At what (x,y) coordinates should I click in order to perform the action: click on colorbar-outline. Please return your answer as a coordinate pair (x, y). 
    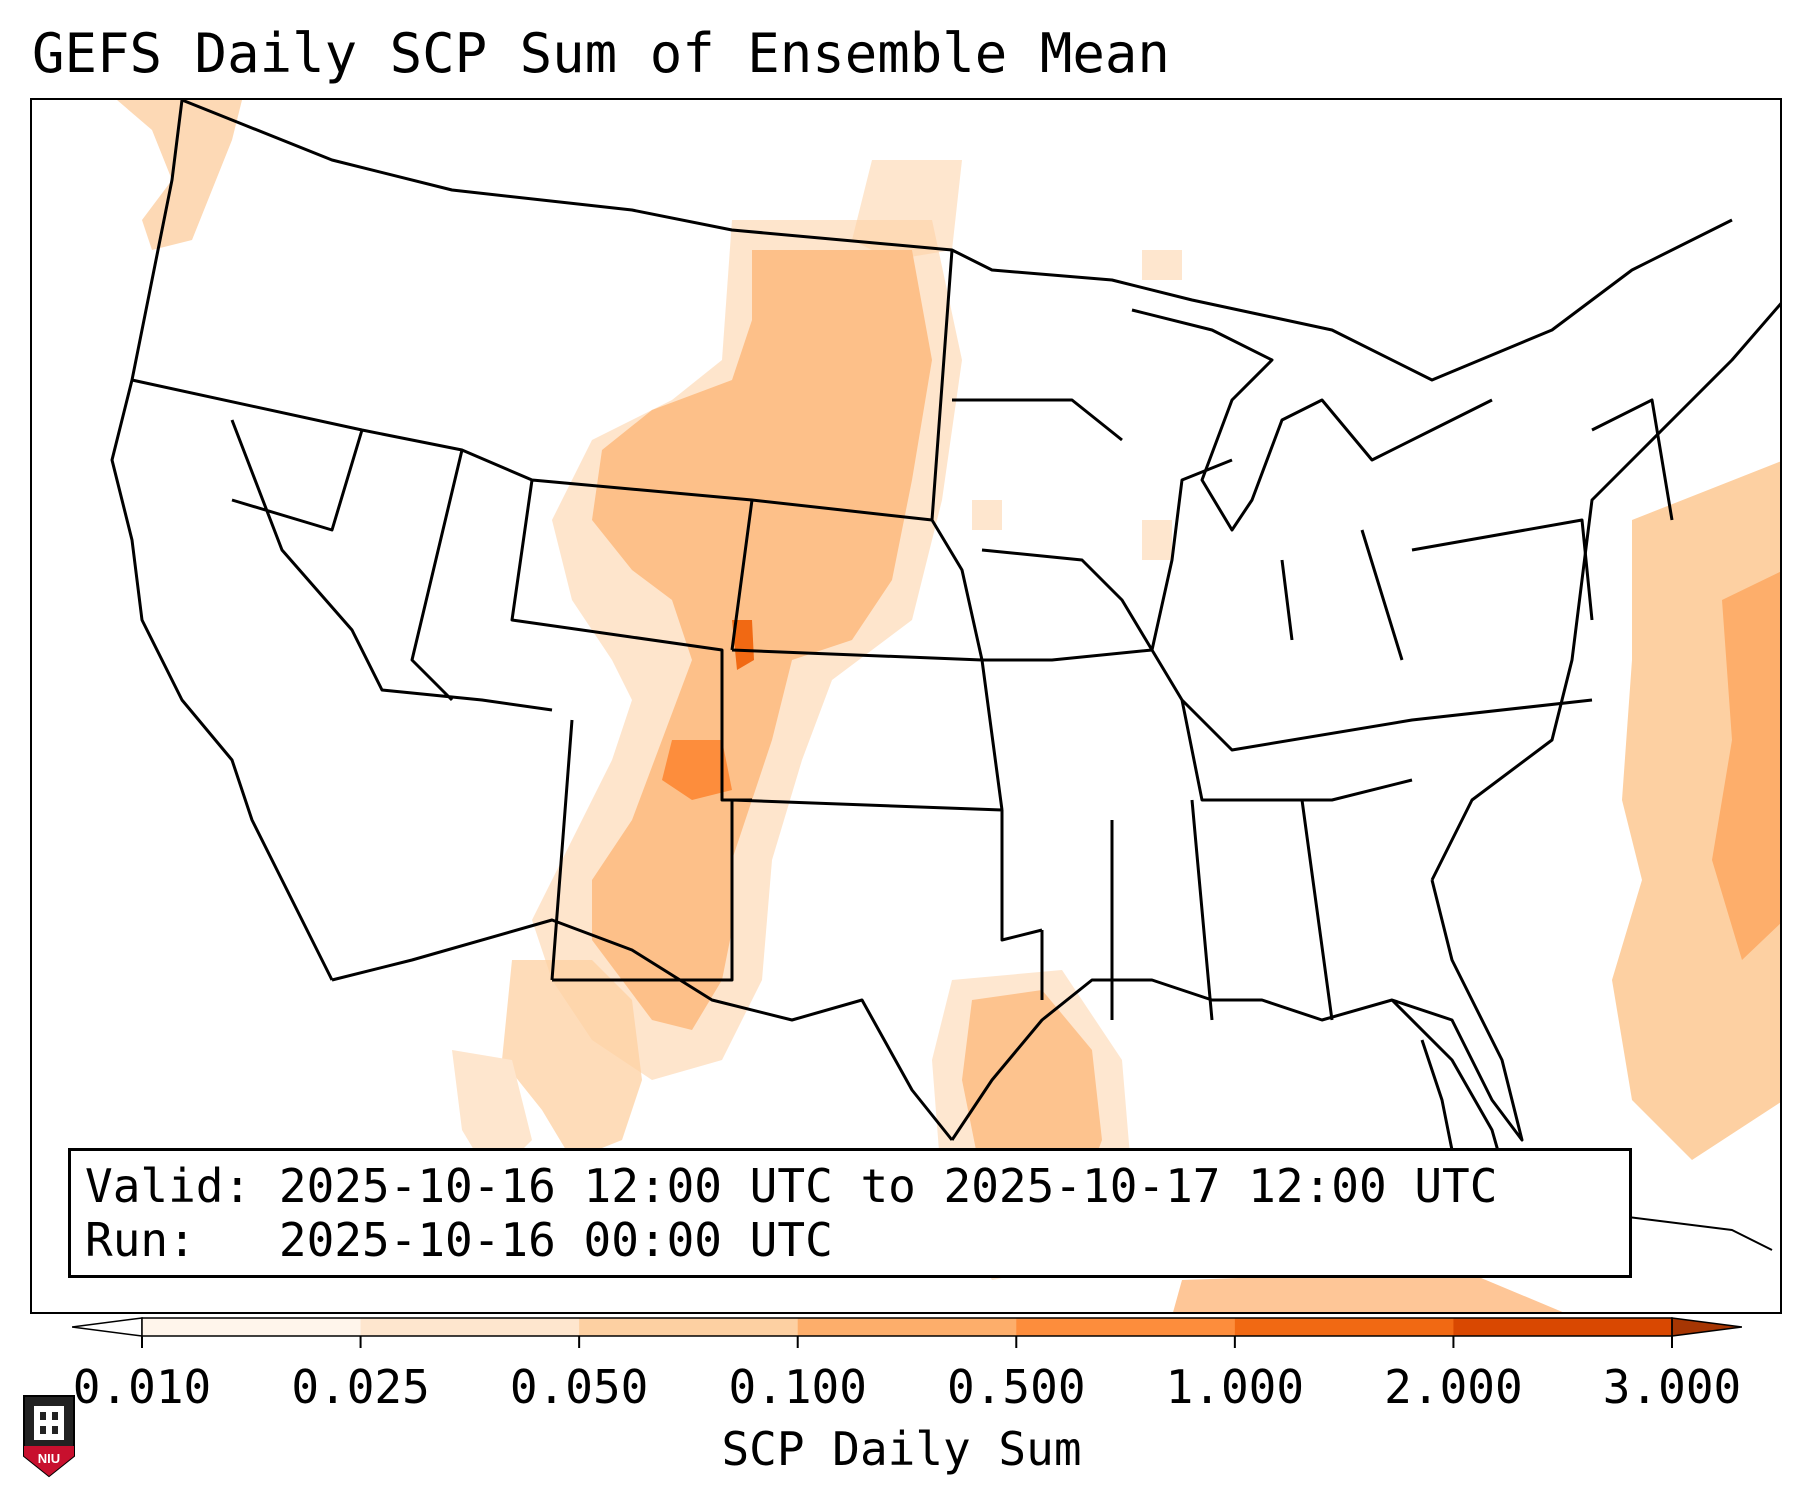
    Looking at the image, I should click on (907, 1327).